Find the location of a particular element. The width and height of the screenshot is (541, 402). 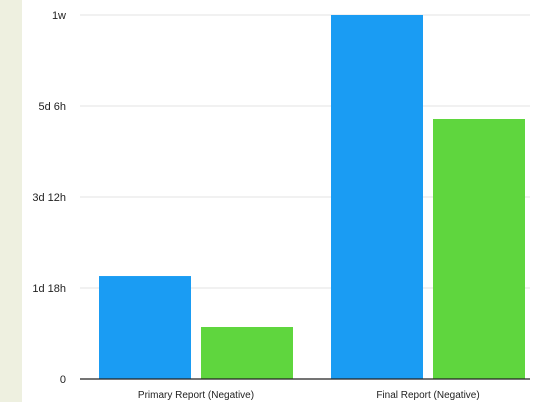

y-tick-label: 5d 6h is located at coordinates (52, 107).